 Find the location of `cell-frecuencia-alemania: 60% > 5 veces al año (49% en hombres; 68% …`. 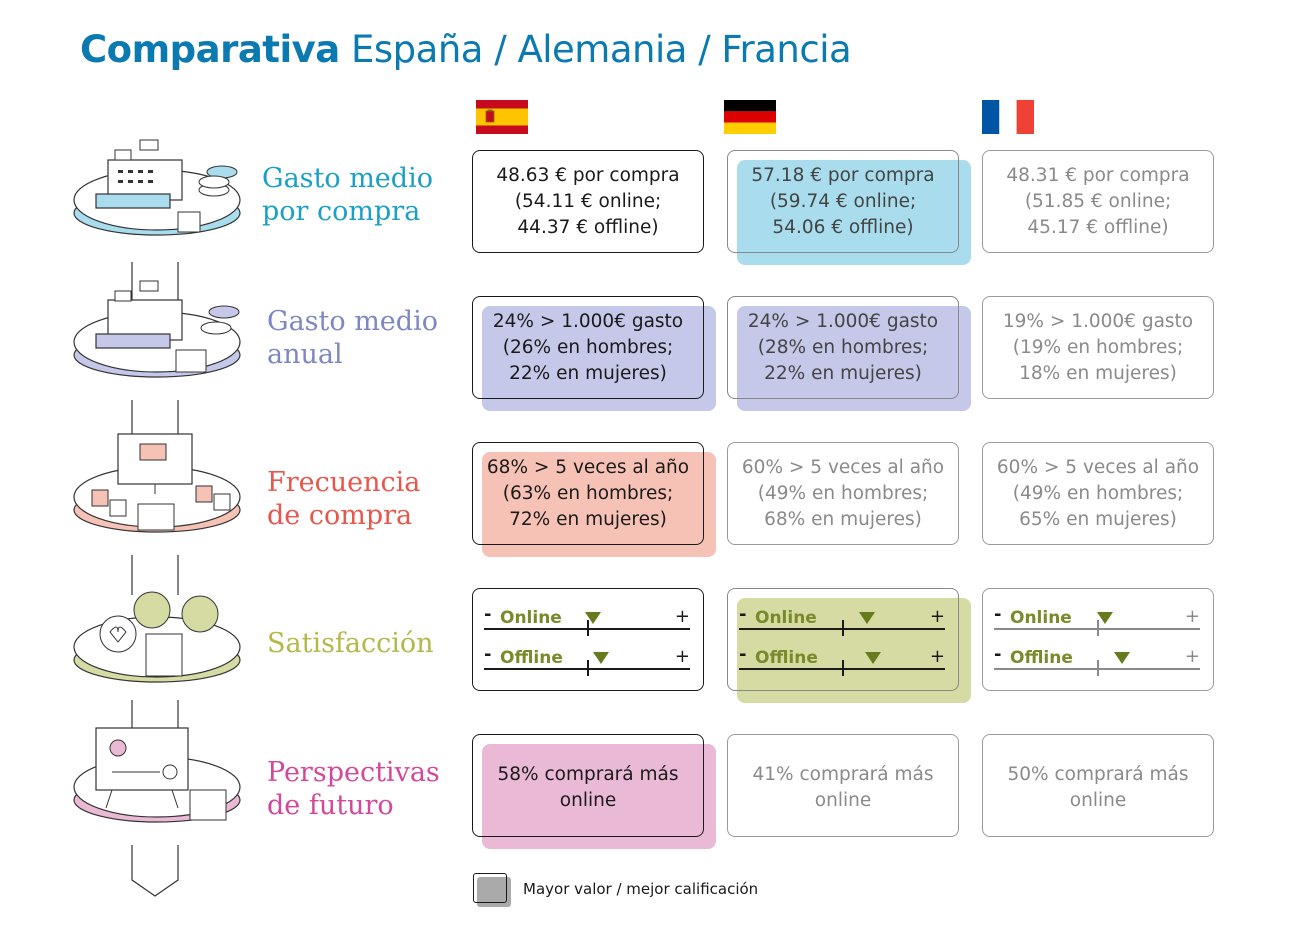

cell-frecuencia-alemania: 60% > 5 veces al año (49% en hombres; 68% … is located at coordinates (843, 493).